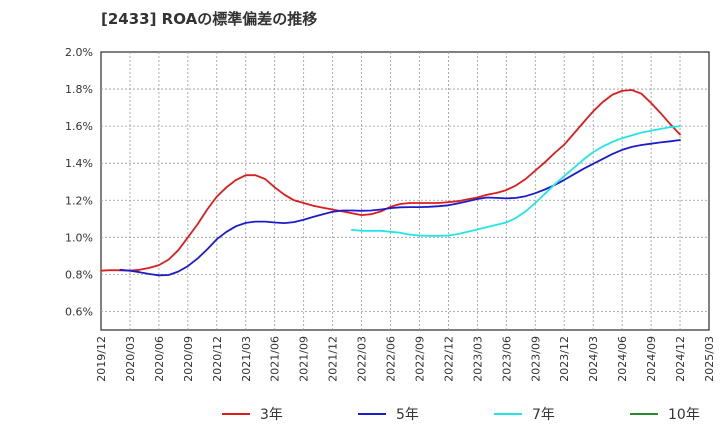  I want to click on x-tick-label: 2020/12, so click(217, 359).